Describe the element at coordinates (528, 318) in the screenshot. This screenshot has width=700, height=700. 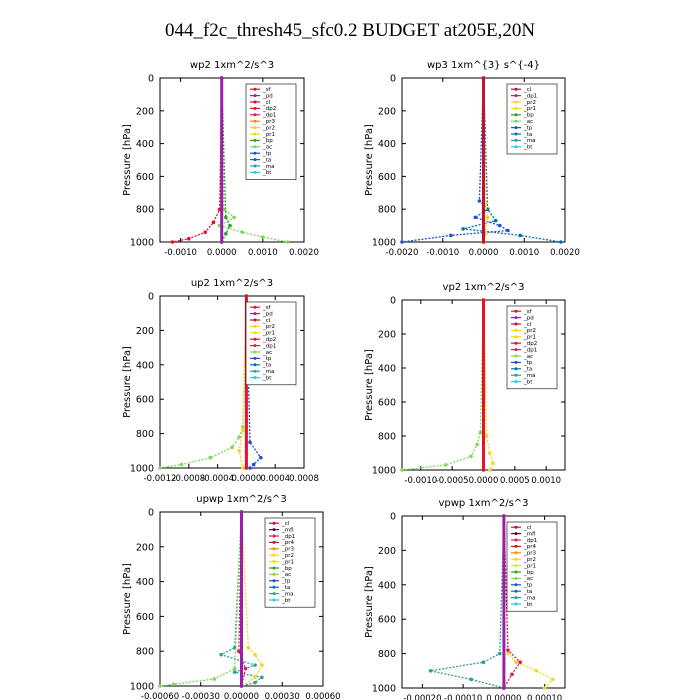
I see `legend-item: _pd` at that location.